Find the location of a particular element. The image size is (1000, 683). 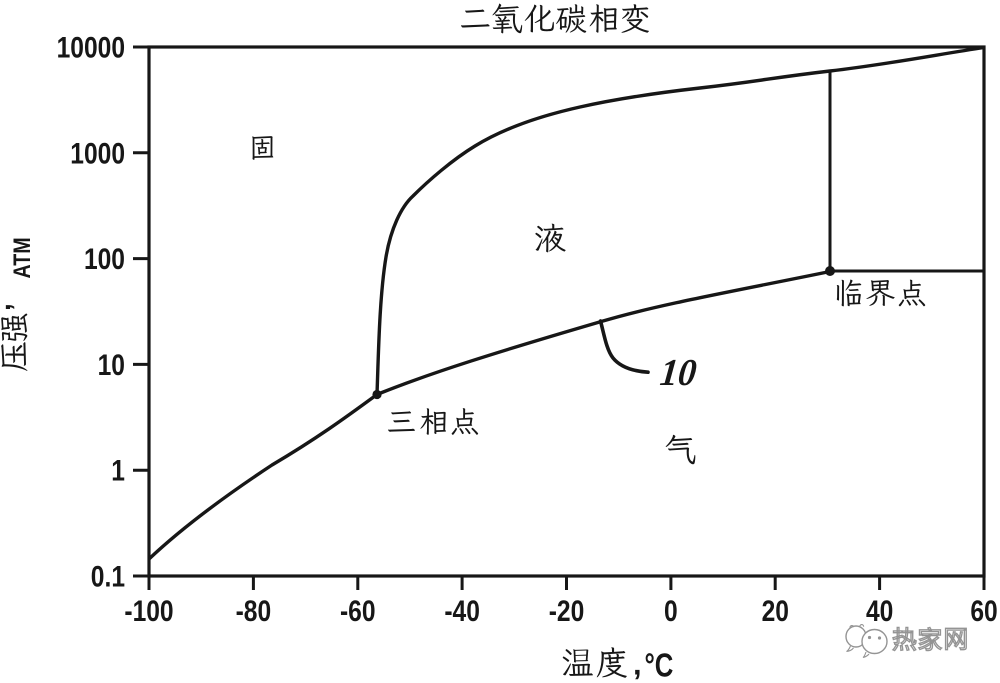

svg-text: -80 is located at coordinates (254, 611).